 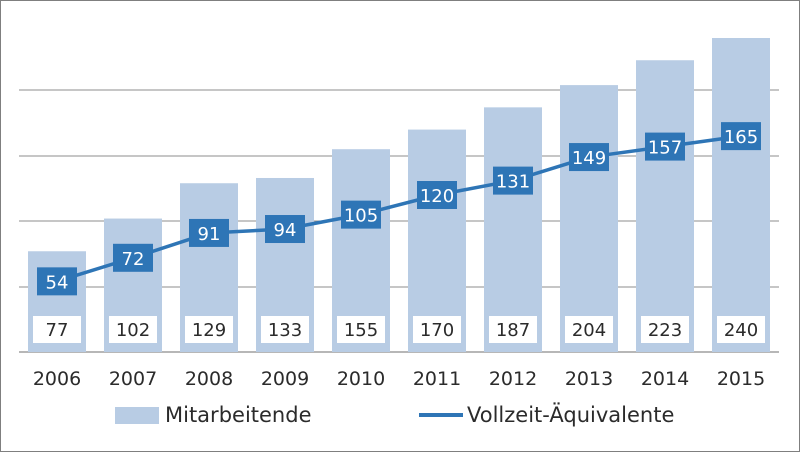 I want to click on point-value-label: 54, so click(x=57, y=282).